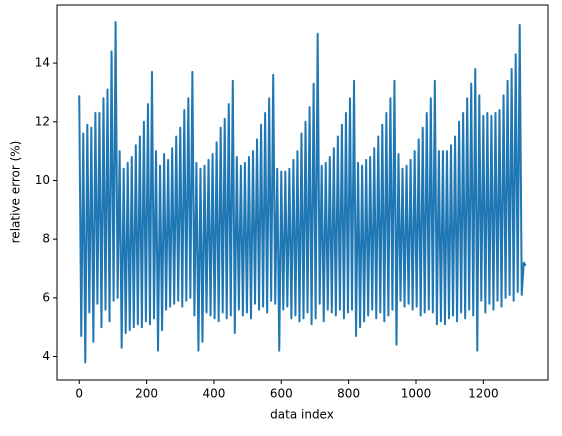  I want to click on x-axis-label: data index, so click(302, 415).